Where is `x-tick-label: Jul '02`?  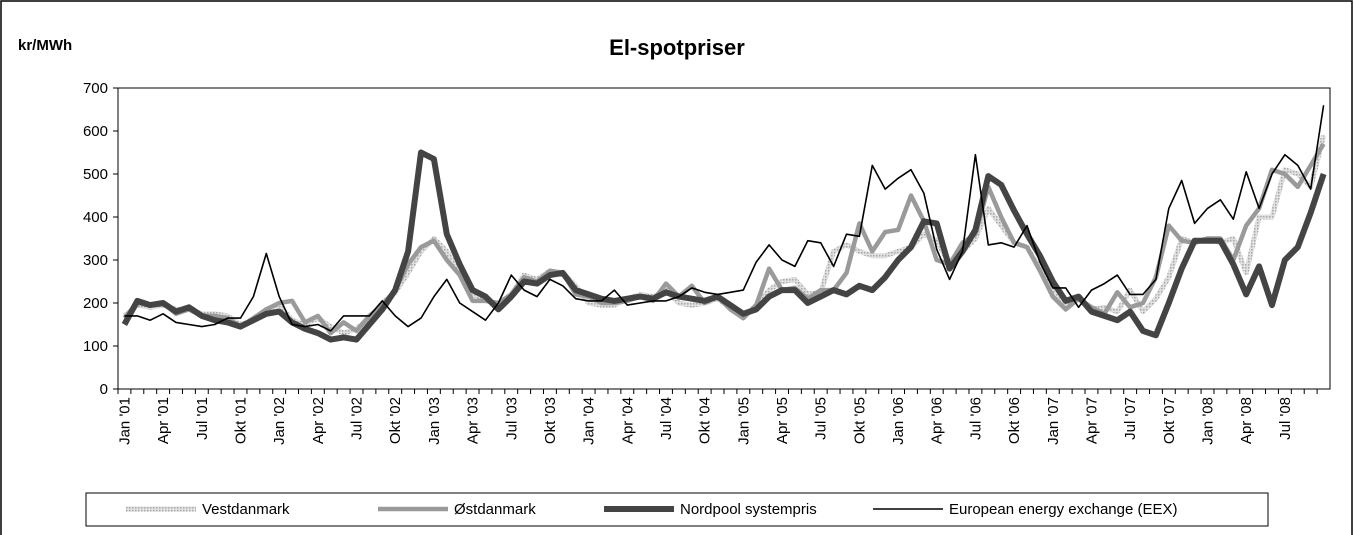
x-tick-label: Jul '02 is located at coordinates (357, 418).